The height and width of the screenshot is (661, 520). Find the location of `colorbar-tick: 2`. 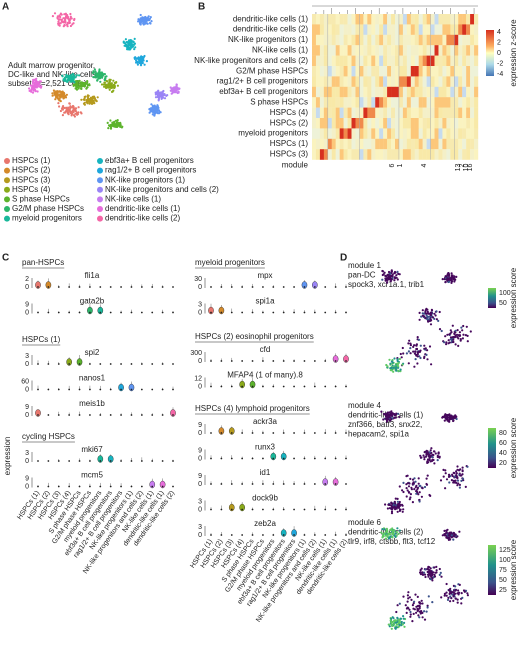

colorbar-tick: 2 is located at coordinates (499, 42).